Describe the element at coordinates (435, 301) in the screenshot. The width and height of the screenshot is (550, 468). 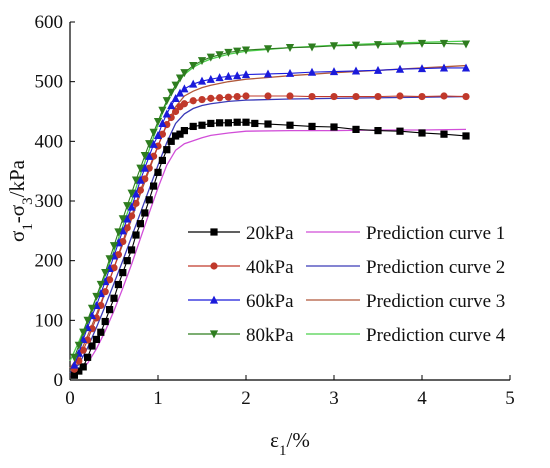
I see `legend-label: Prediction curve 3` at that location.